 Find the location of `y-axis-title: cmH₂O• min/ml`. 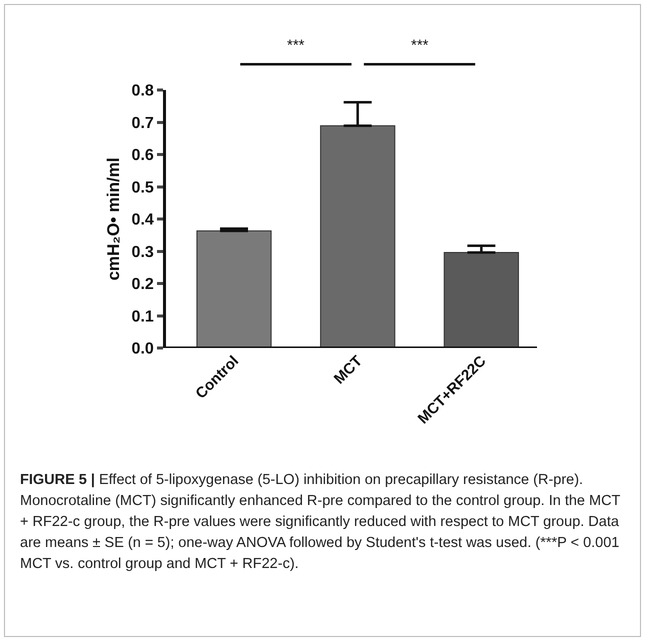

y-axis-title: cmH₂O• min/ml is located at coordinates (114, 219).